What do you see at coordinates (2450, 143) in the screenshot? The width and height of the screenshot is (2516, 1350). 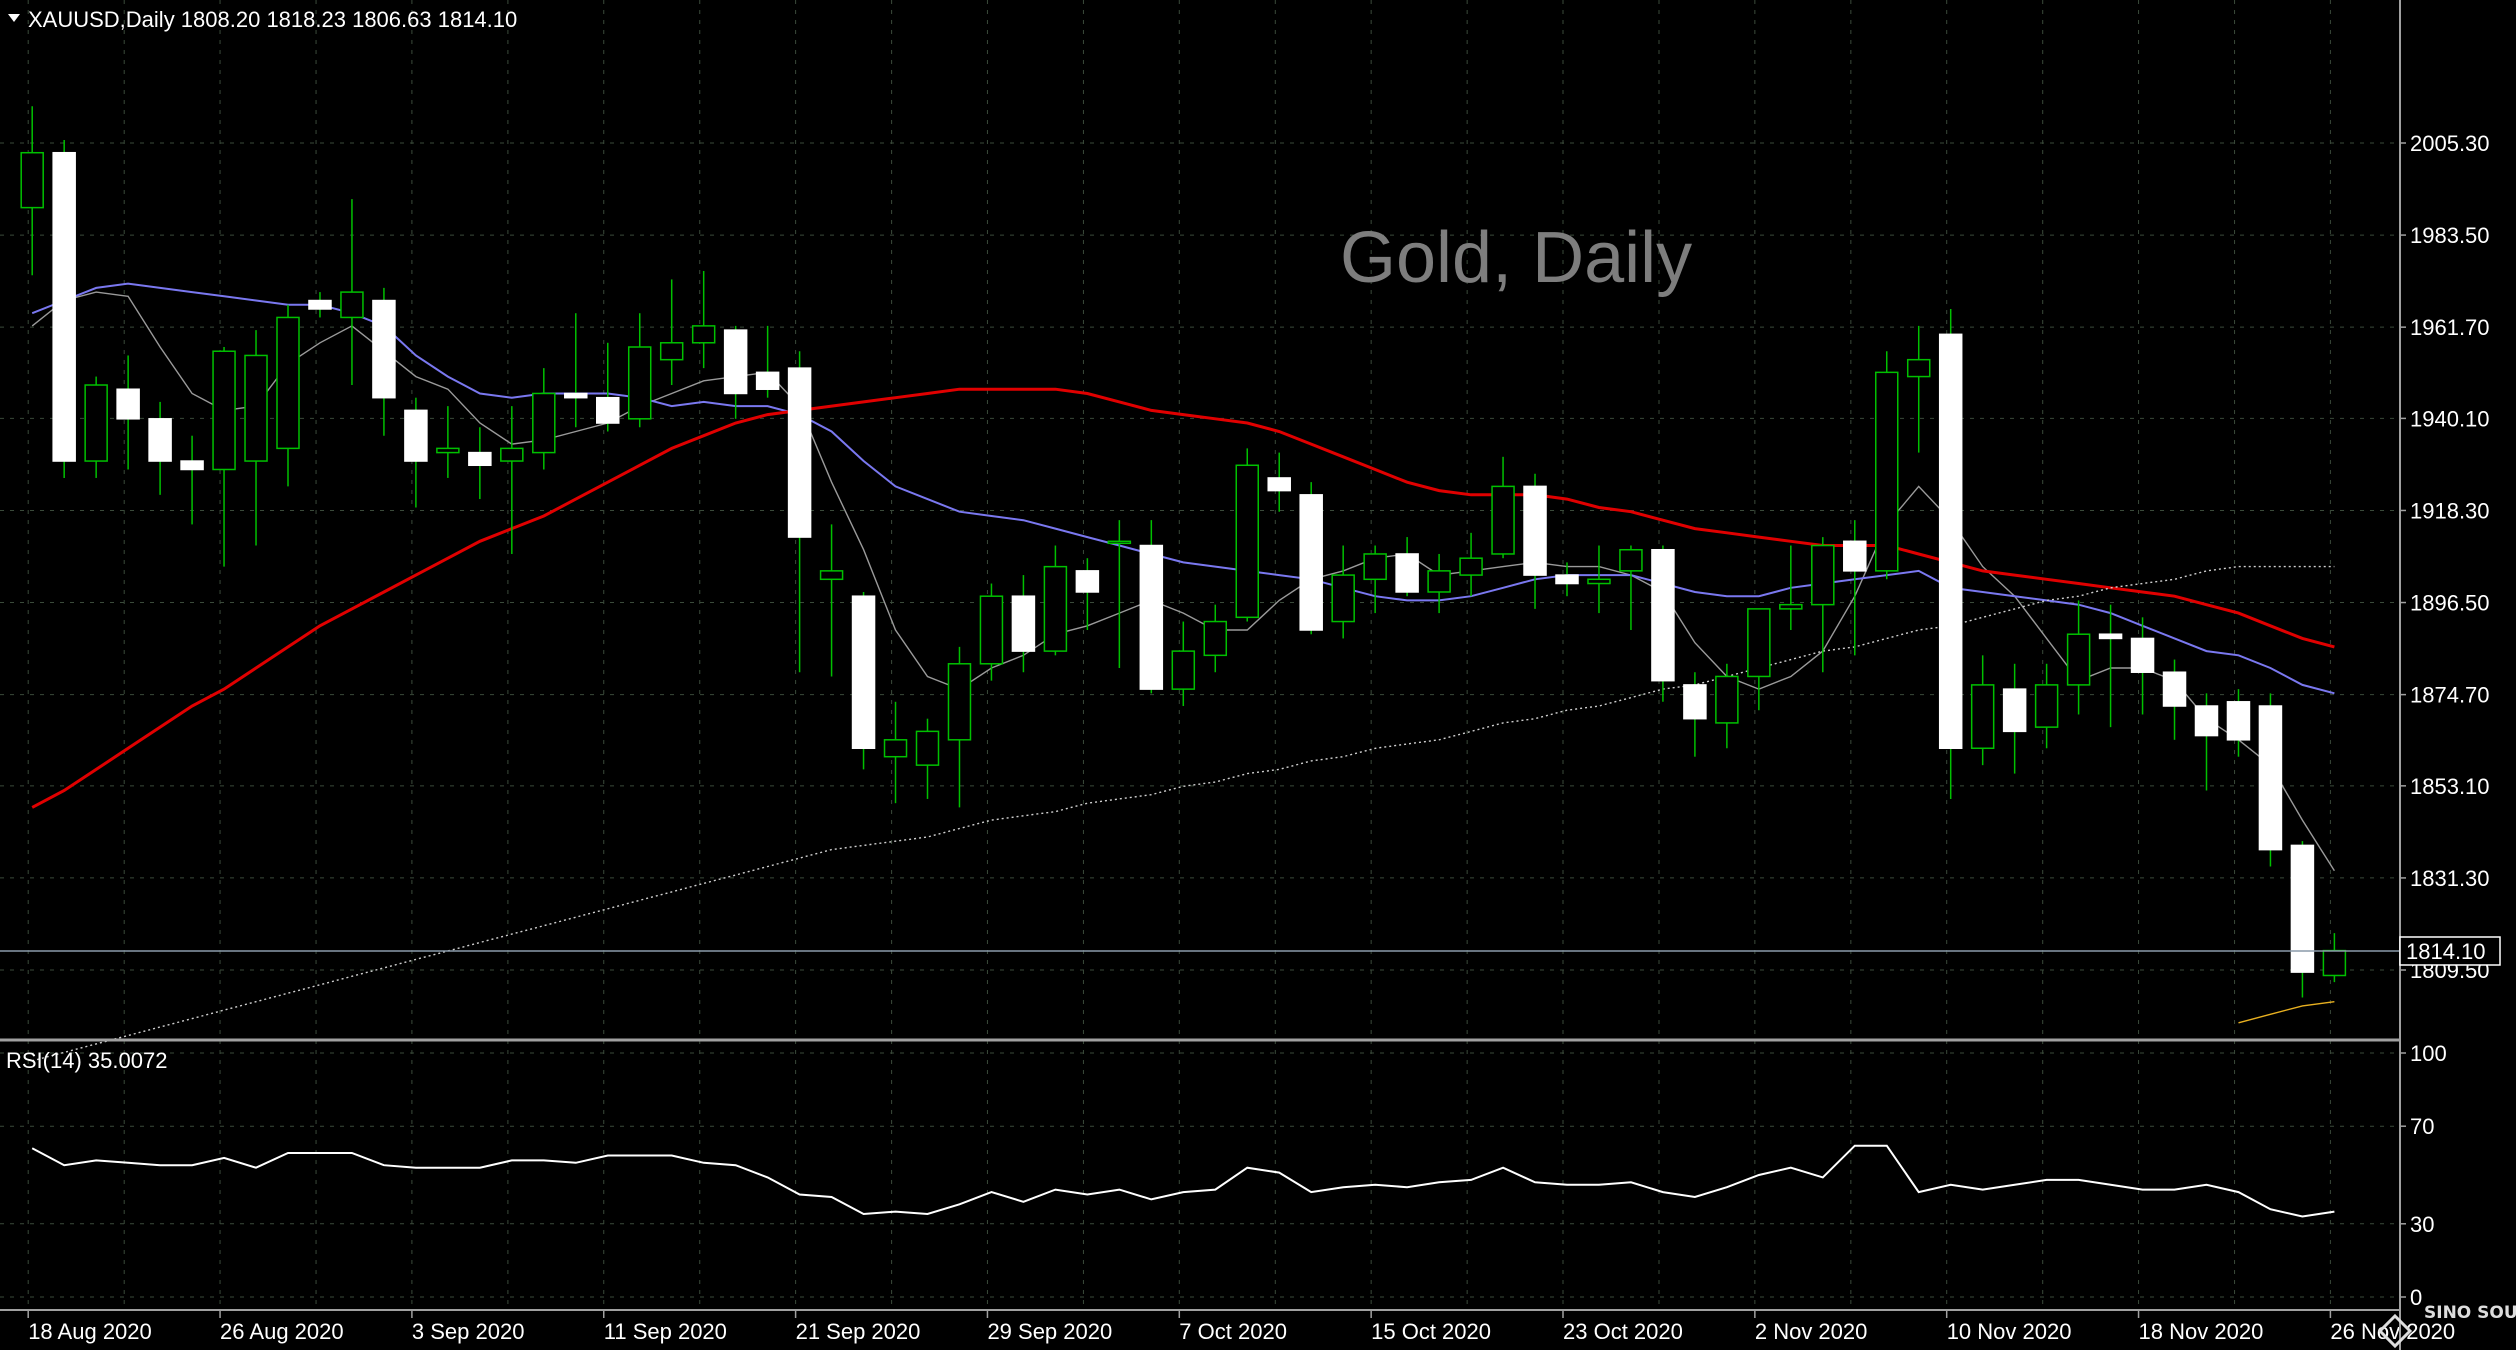 I see `y-tick-label: 2005.30` at bounding box center [2450, 143].